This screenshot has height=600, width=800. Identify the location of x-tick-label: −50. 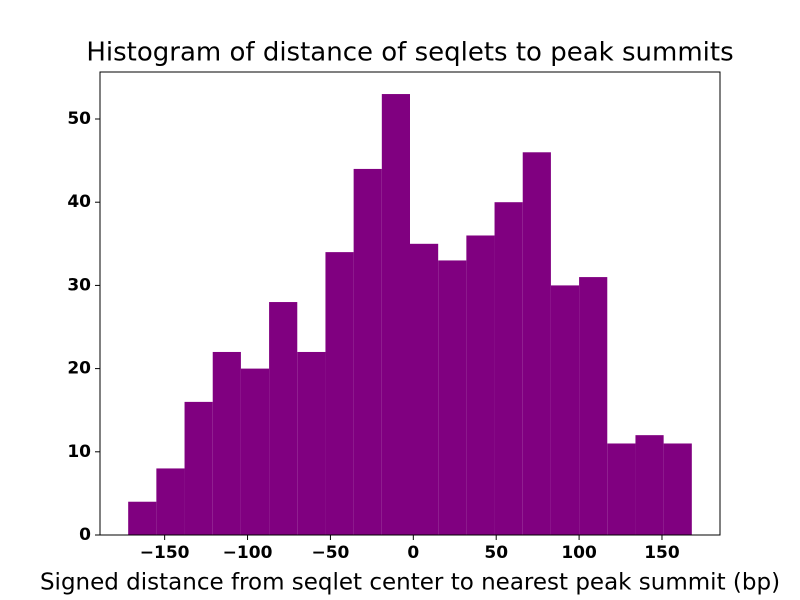
(330, 553).